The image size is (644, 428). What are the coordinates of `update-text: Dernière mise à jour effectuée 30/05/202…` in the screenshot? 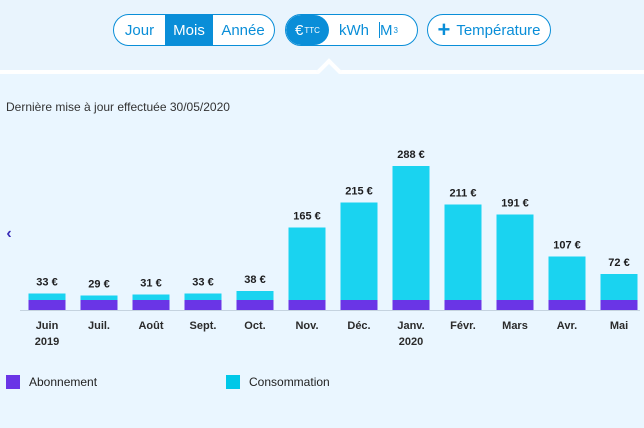 It's located at (118, 107).